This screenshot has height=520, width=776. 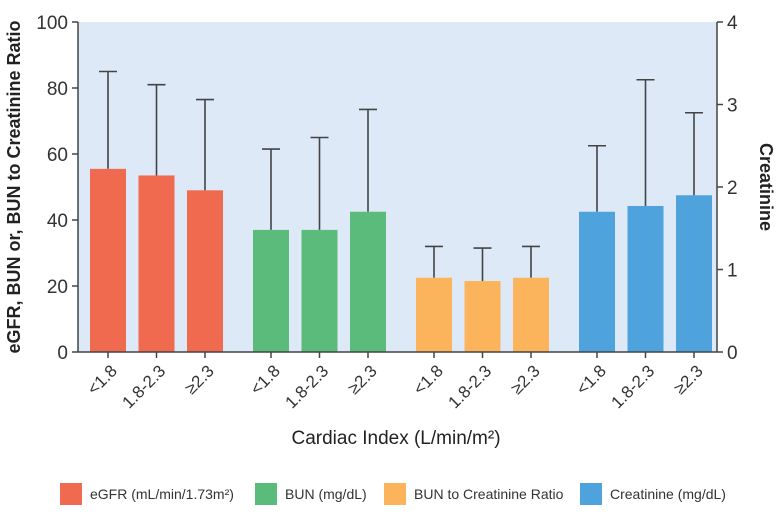 What do you see at coordinates (57, 155) in the screenshot?
I see `left-tick-label: 60` at bounding box center [57, 155].